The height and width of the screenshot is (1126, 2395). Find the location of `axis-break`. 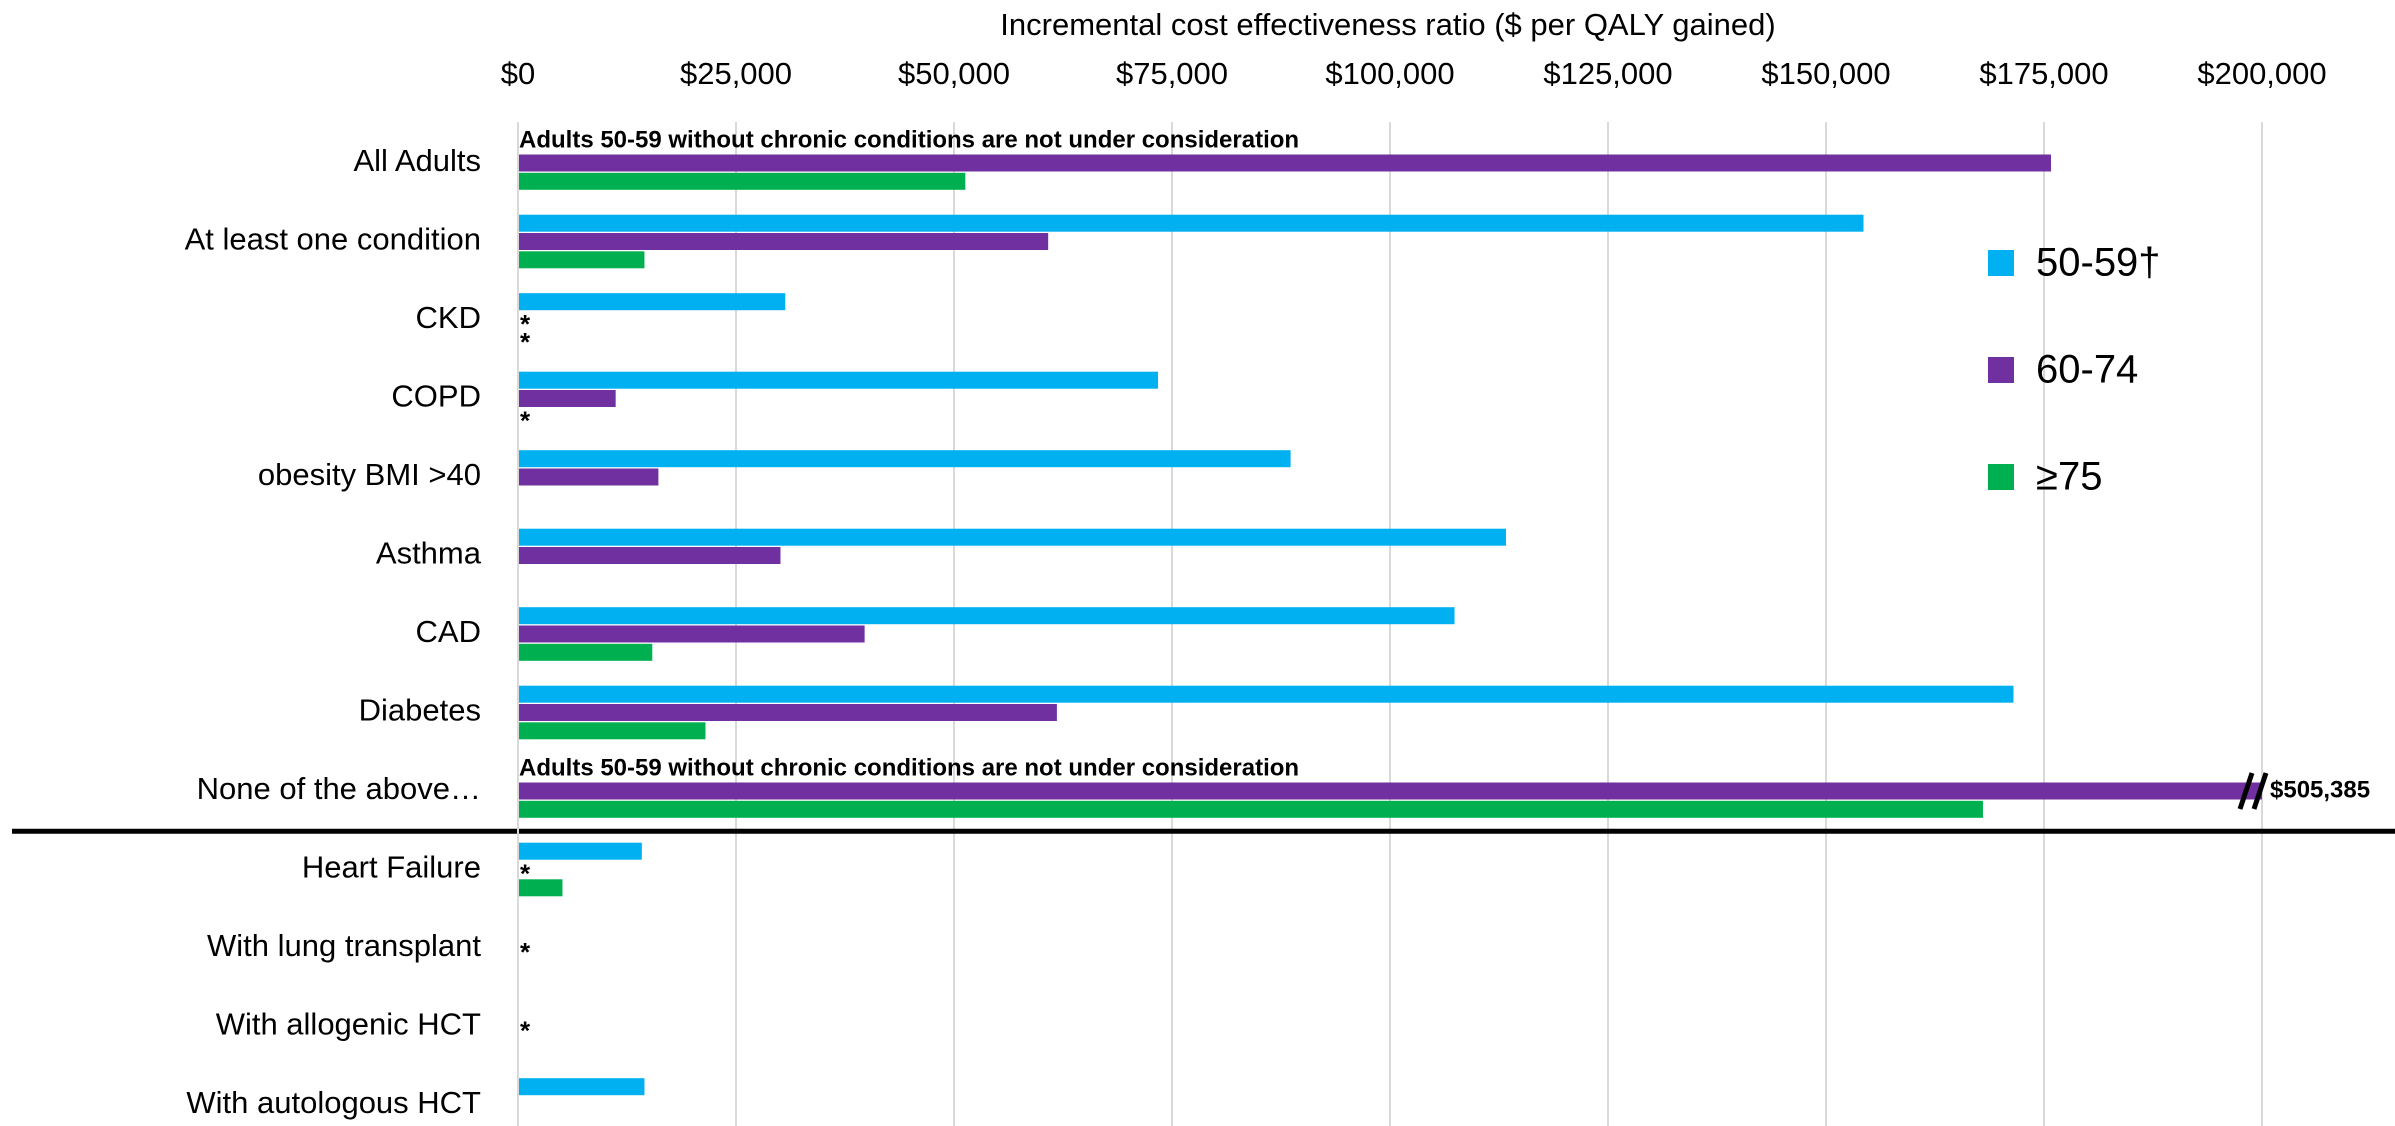

axis-break is located at coordinates (2253, 791).